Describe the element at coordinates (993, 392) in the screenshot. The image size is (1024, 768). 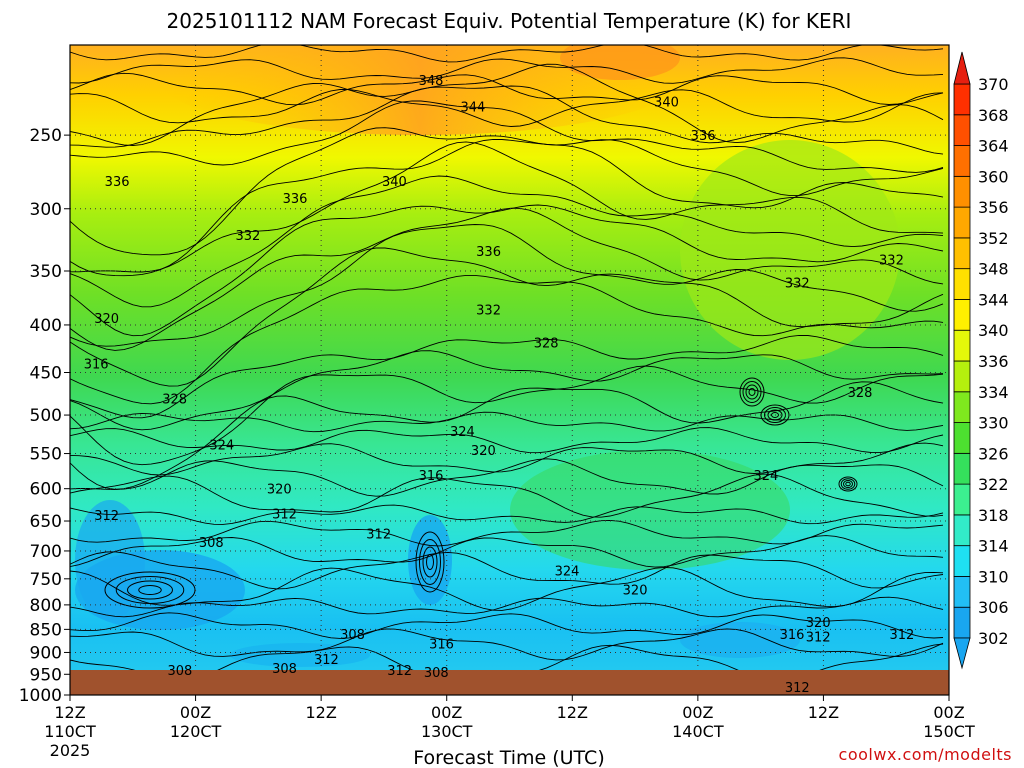
I see `colorbar-label: 334` at that location.